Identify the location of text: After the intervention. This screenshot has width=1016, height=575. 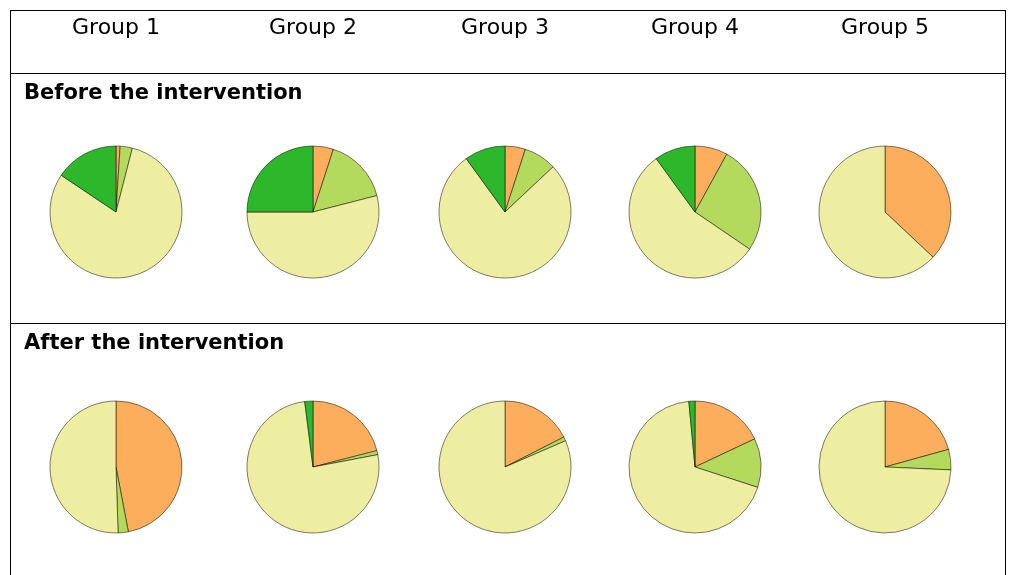
(154, 342).